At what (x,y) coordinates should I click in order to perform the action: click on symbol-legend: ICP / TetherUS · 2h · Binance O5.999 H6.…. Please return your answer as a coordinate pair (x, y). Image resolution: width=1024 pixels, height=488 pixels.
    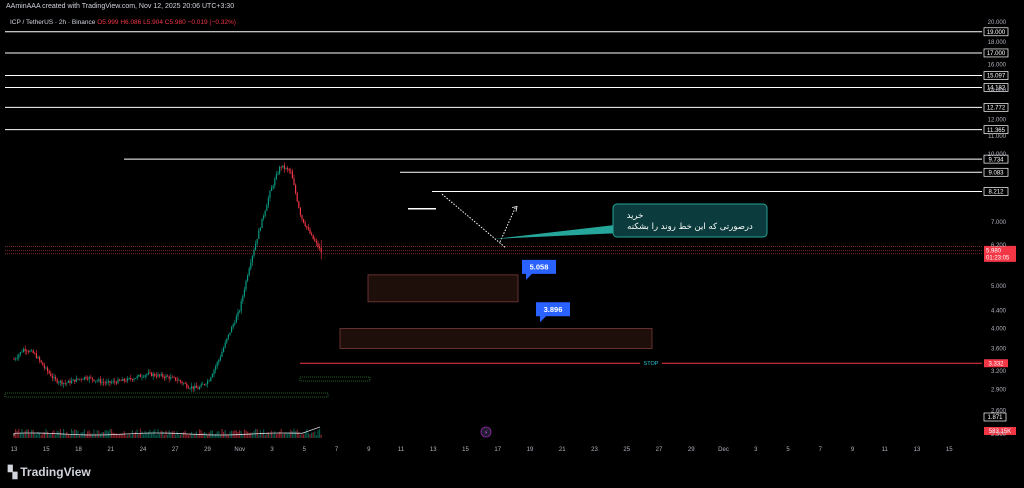
    Looking at the image, I should click on (123, 22).